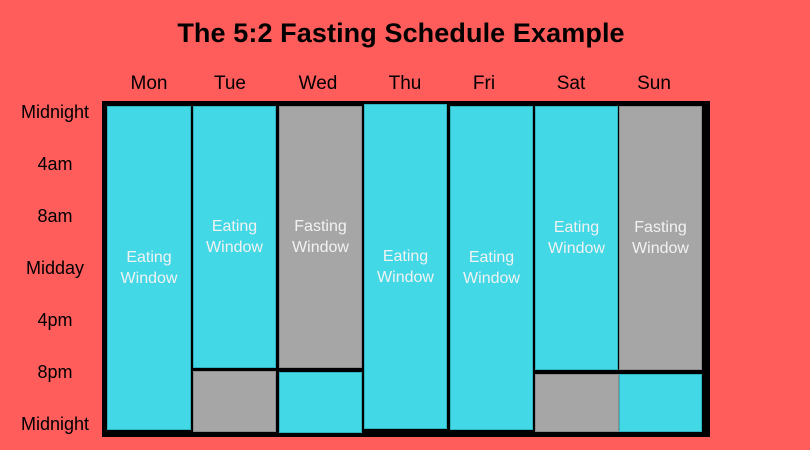  I want to click on day-label-sat: Sat, so click(571, 83).